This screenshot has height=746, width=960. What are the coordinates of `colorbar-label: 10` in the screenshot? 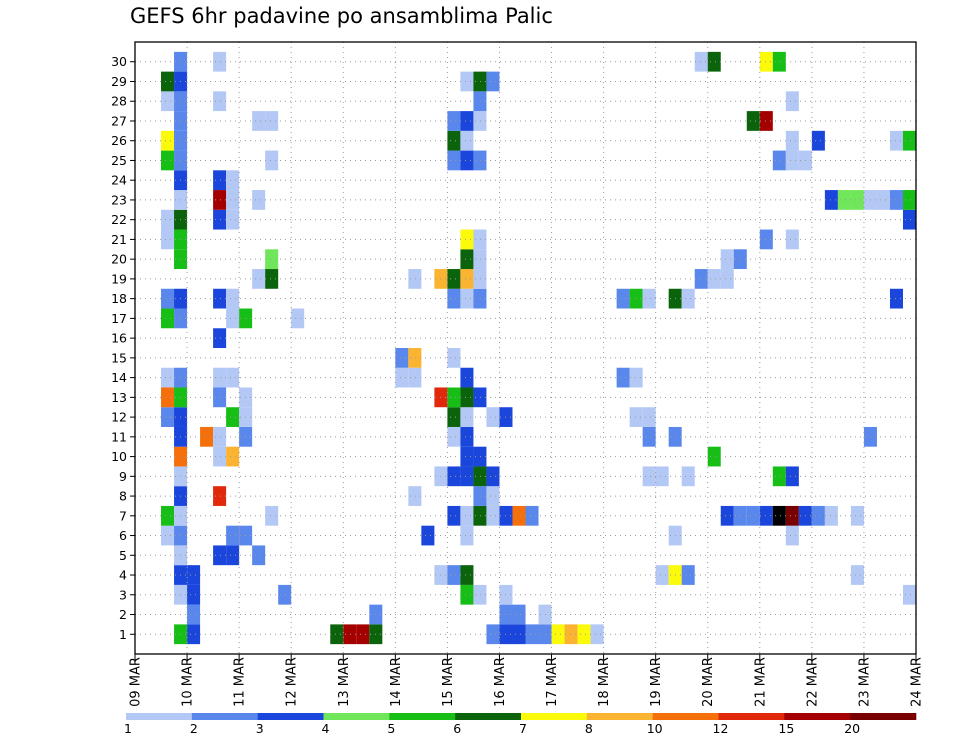 It's located at (655, 728).